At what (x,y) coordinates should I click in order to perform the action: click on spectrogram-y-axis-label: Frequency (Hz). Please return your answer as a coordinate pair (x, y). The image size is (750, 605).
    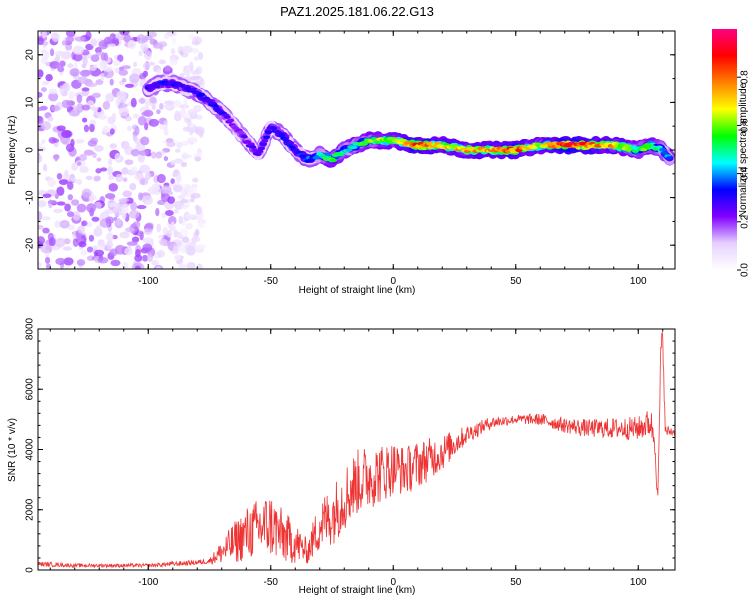
    Looking at the image, I should click on (12, 150).